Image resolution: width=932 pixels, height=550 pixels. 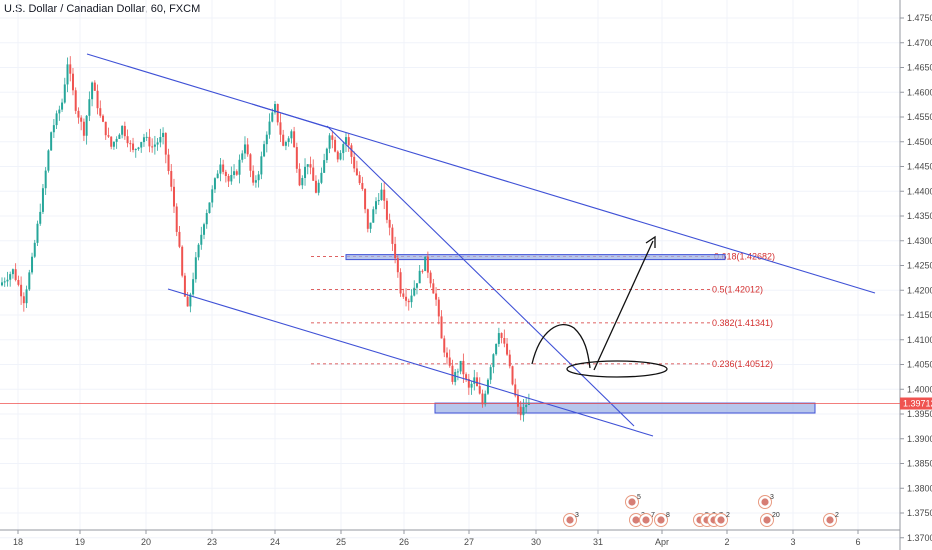 I want to click on y-tick-label: 1.41000, so click(x=919, y=340).